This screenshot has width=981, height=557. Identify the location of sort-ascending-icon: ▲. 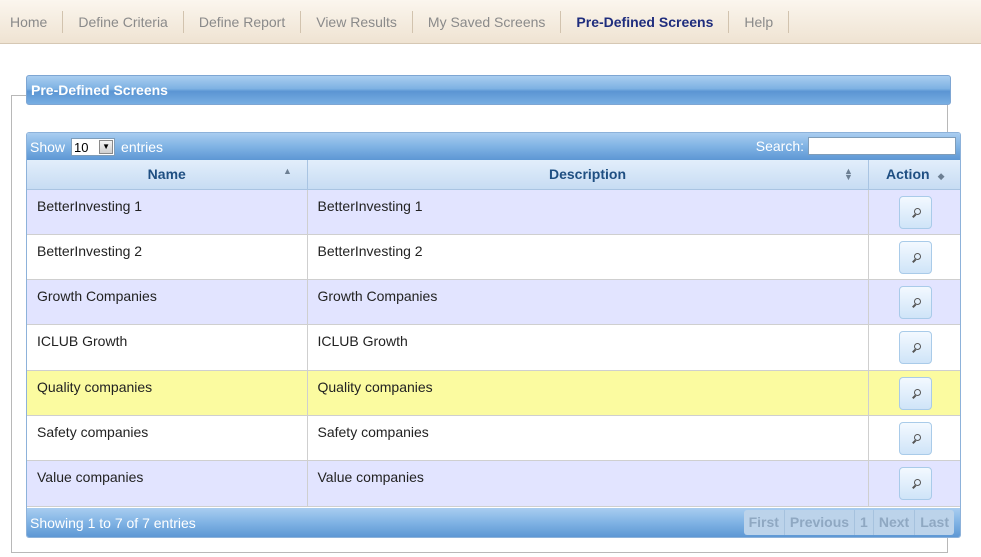
(287, 171).